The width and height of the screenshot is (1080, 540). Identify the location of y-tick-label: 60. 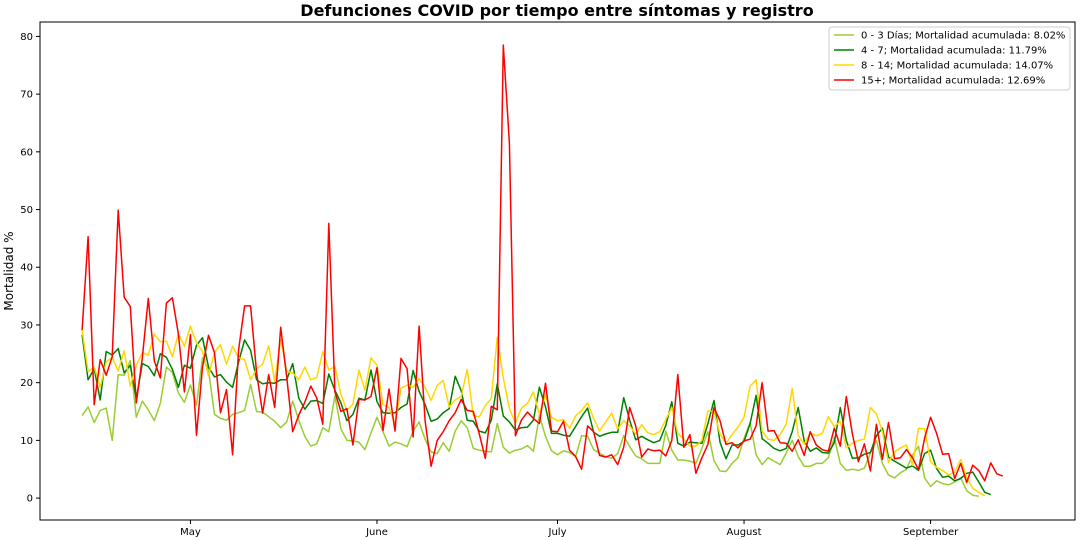
(26, 152).